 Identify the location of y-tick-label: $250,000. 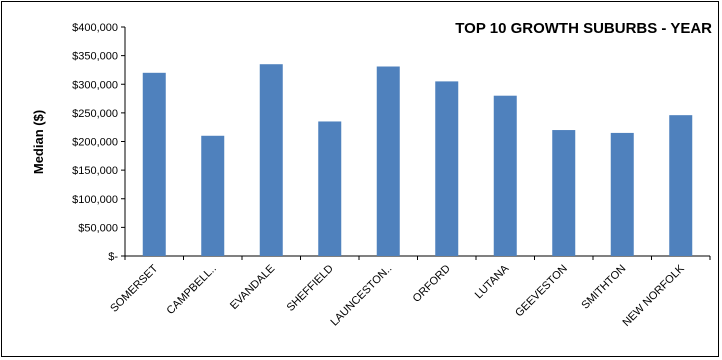
(95, 114).